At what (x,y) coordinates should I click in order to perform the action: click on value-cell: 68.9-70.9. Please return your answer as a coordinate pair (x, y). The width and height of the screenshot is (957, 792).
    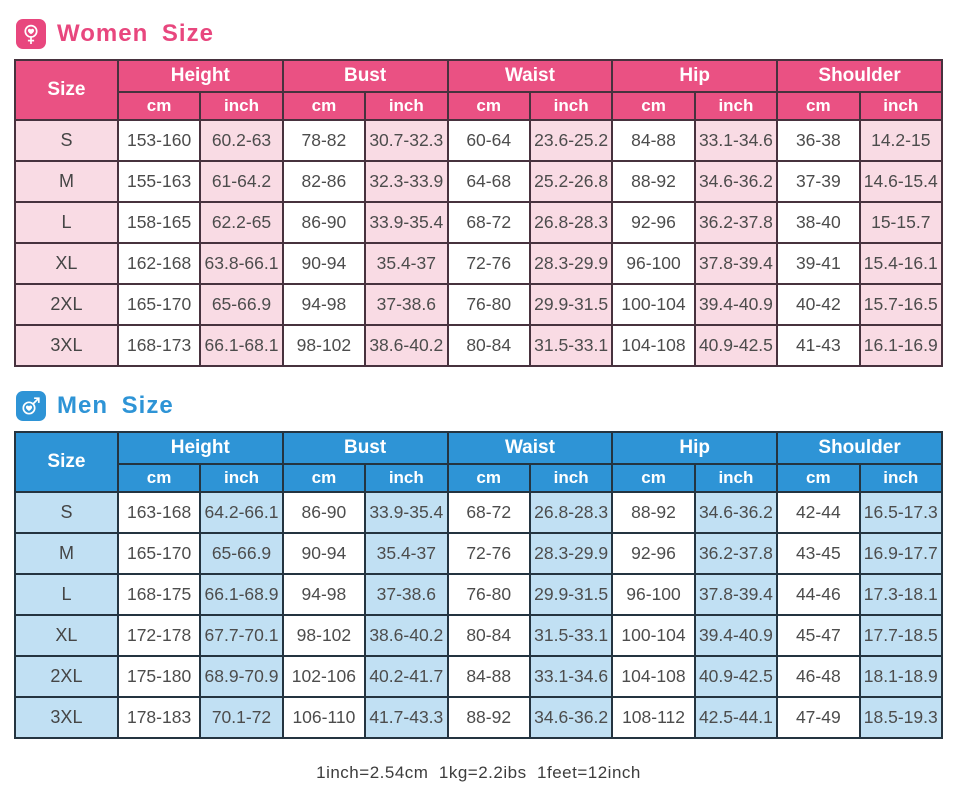
    Looking at the image, I should click on (241, 676).